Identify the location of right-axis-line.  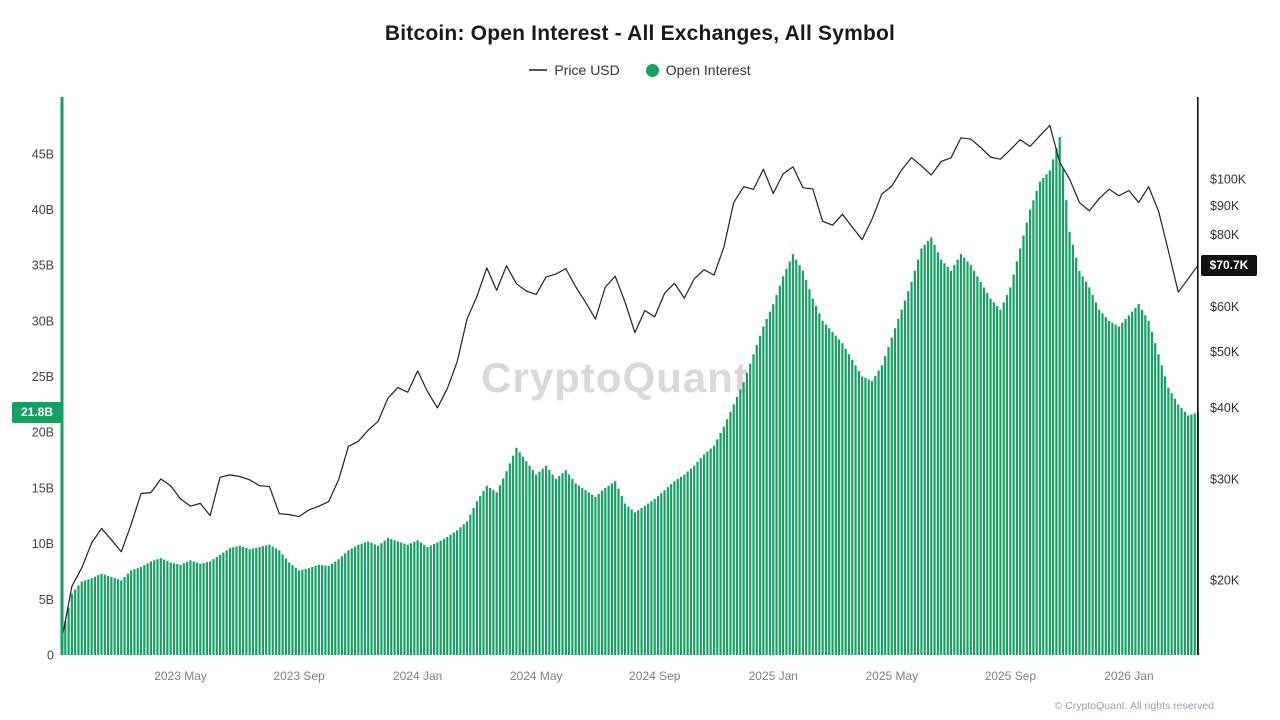
(1198, 376).